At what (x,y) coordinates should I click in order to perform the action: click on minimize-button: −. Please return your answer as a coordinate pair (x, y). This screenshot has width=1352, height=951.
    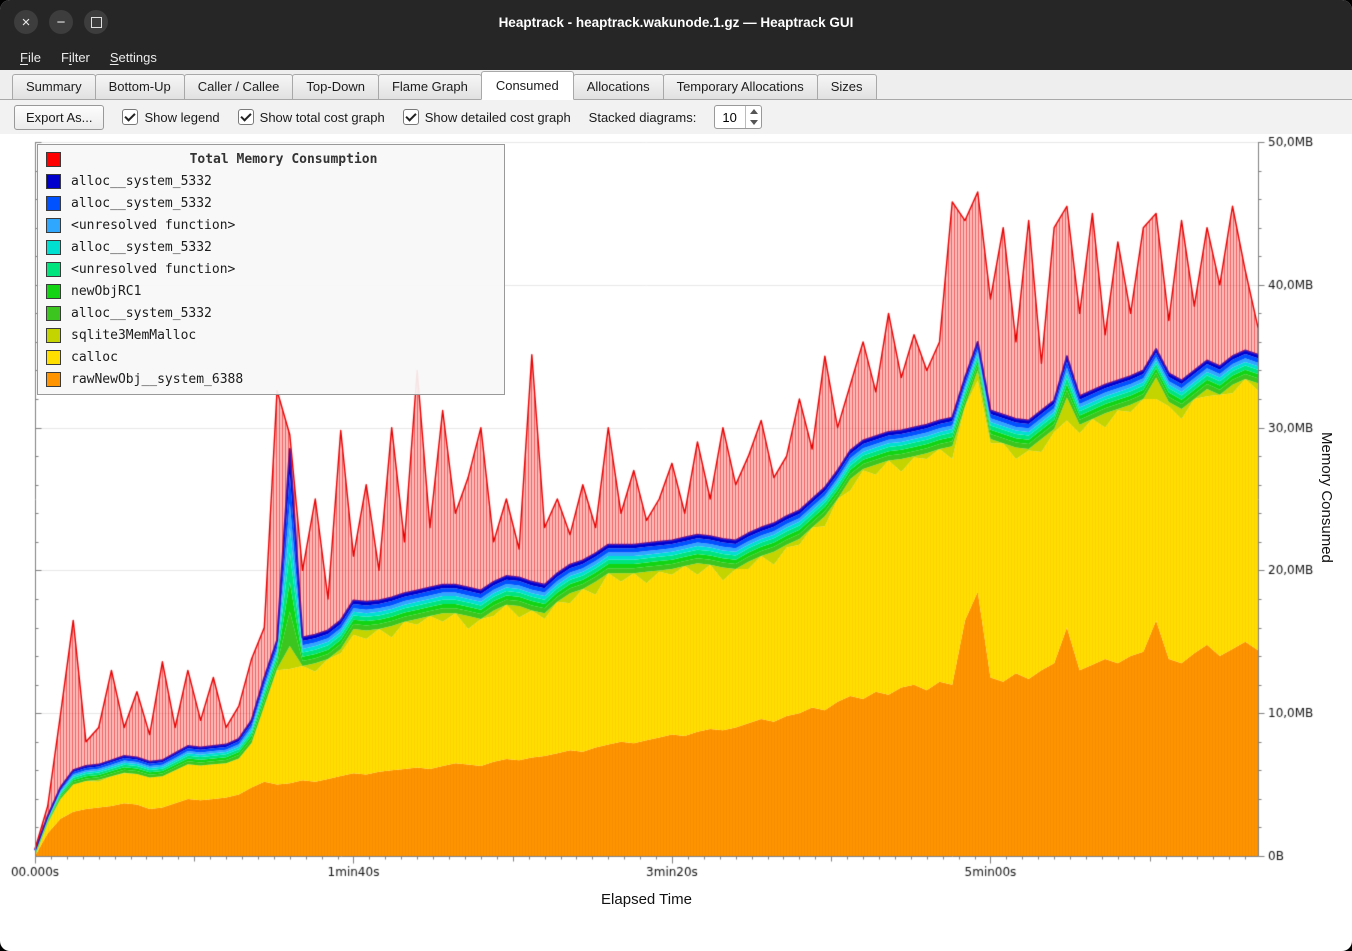
    Looking at the image, I should click on (61, 22).